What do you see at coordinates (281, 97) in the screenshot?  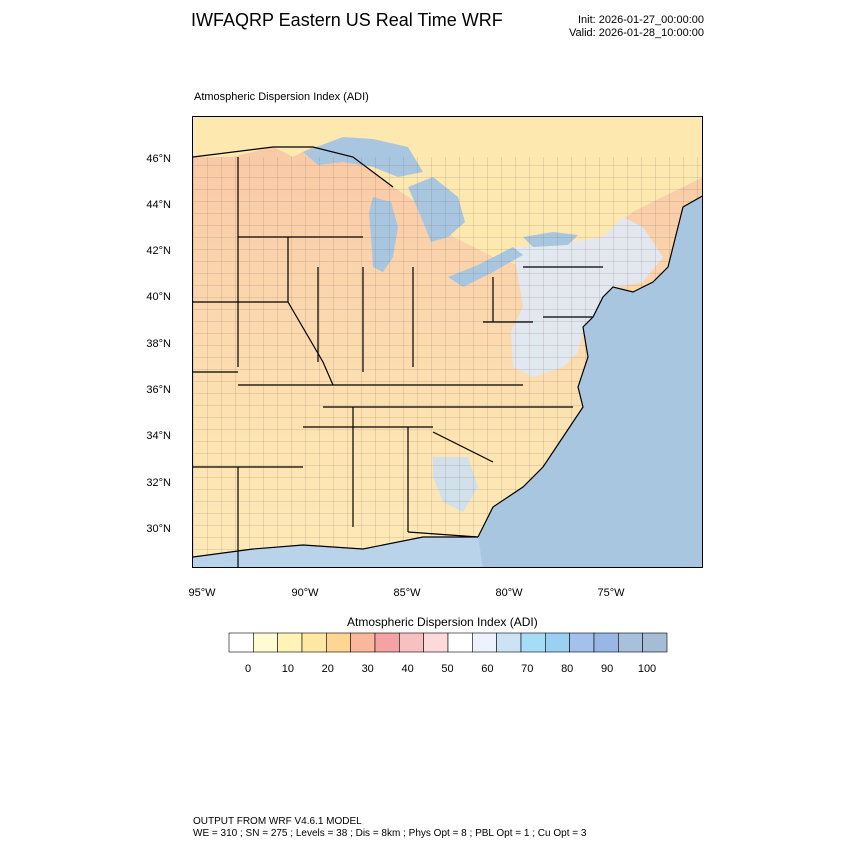 I see `map-title: Atmospheric Dispersion Index (ADI)` at bounding box center [281, 97].